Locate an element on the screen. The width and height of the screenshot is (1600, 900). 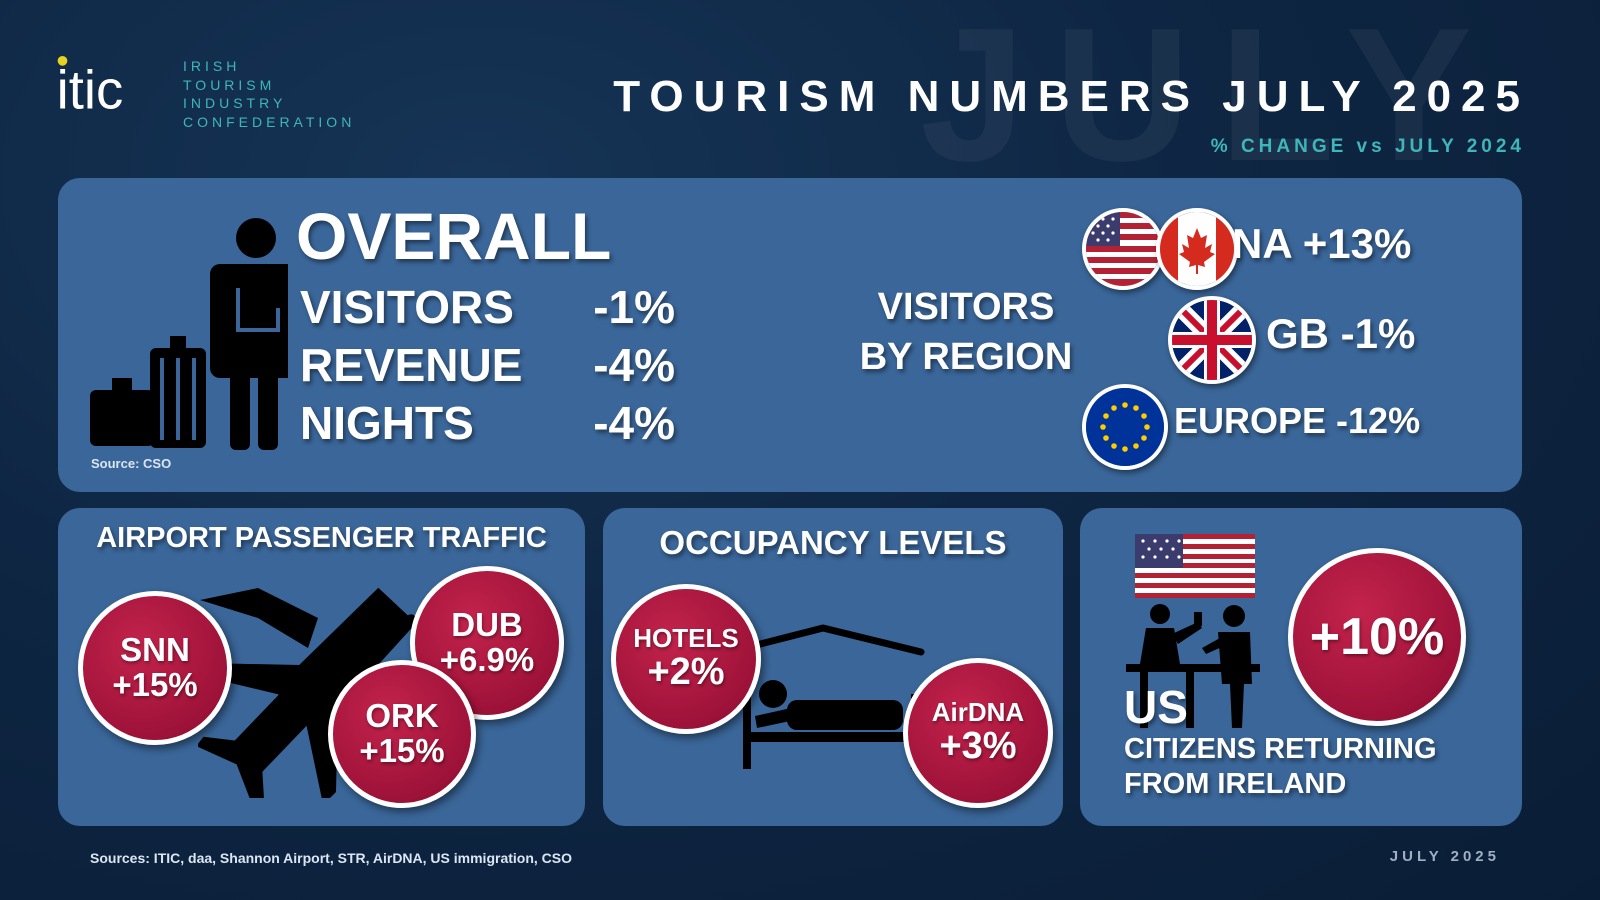
ork-circle: ORK +15% is located at coordinates (402, 734).